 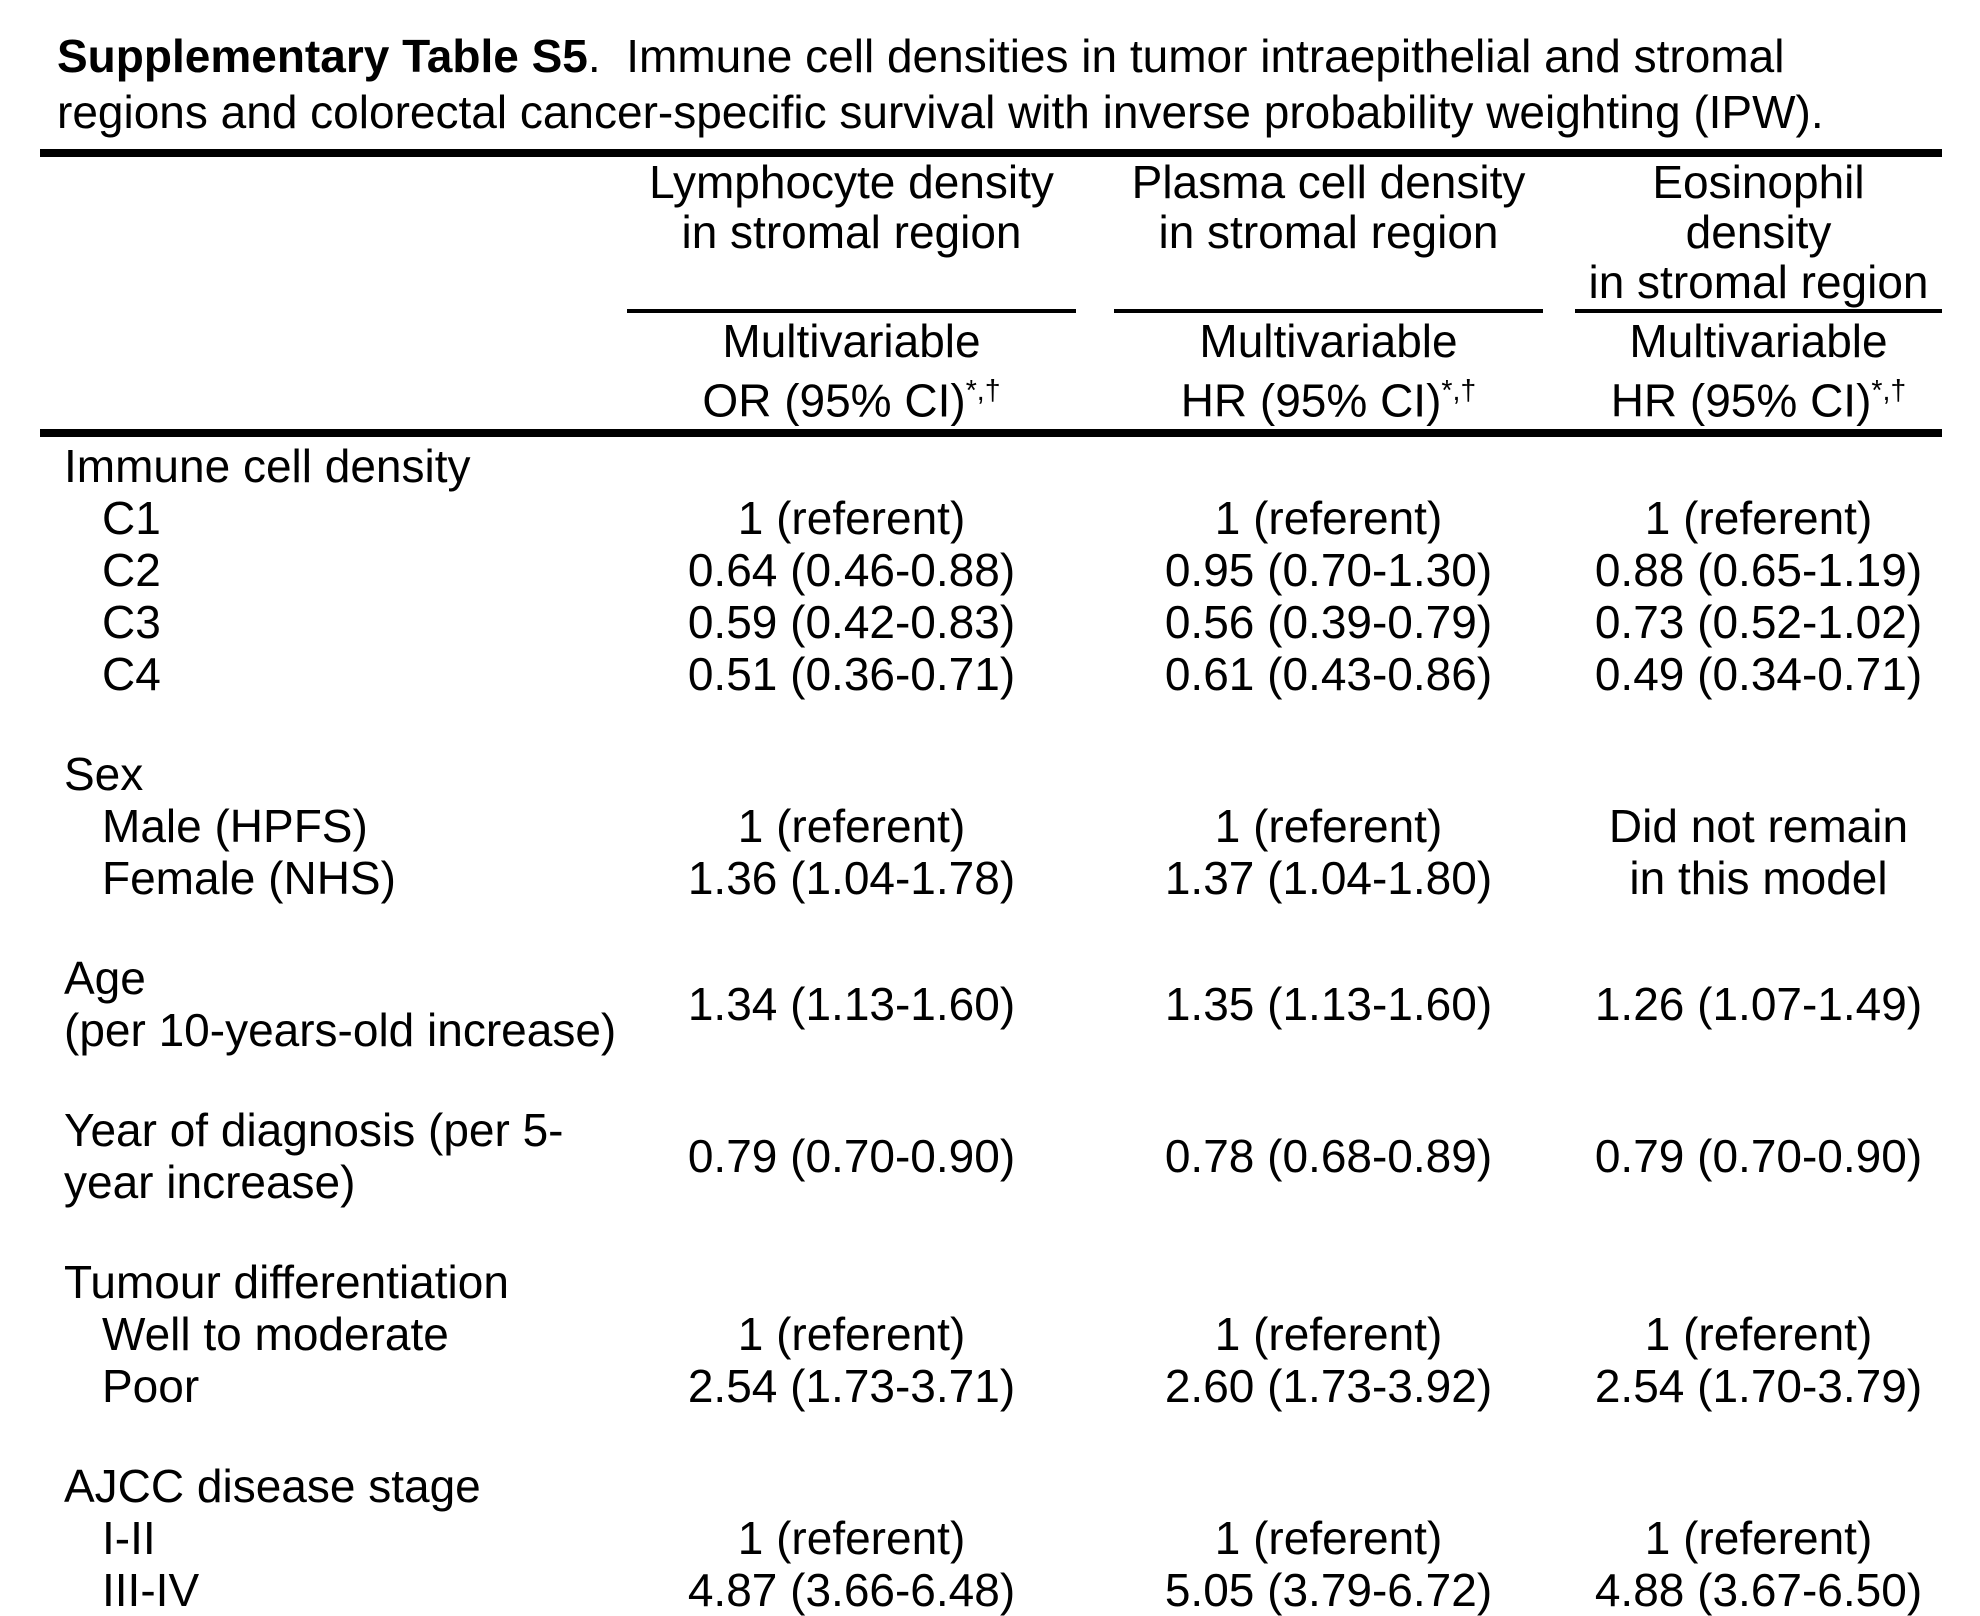 What do you see at coordinates (851, 369) in the screenshot?
I see `stat-header-lymphocyte: Multivariable OR (95% CI)*,†` at bounding box center [851, 369].